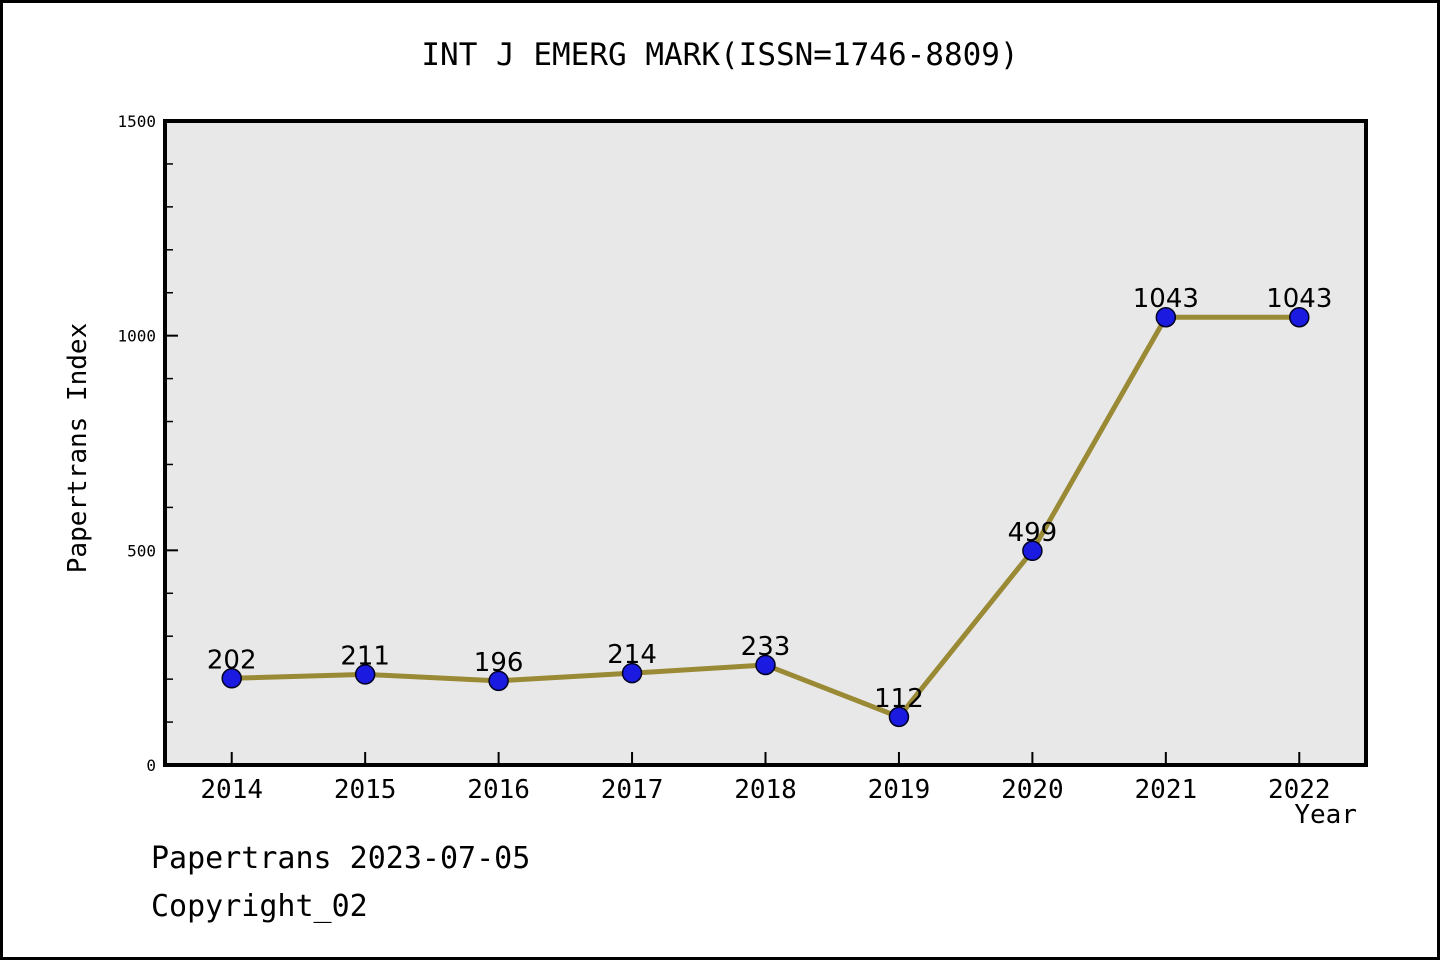  What do you see at coordinates (766, 647) in the screenshot?
I see `data-point-label: 233` at bounding box center [766, 647].